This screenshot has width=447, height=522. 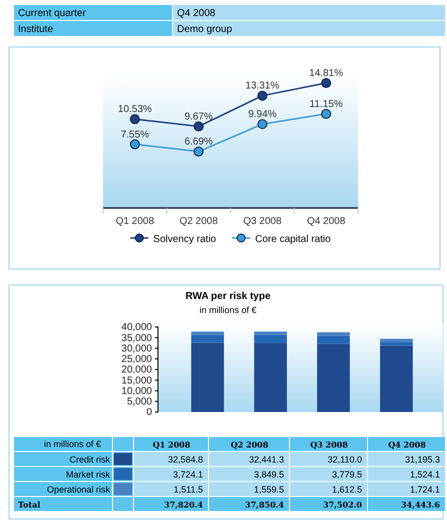 I want to click on data-label: 7.55%, so click(x=135, y=134).